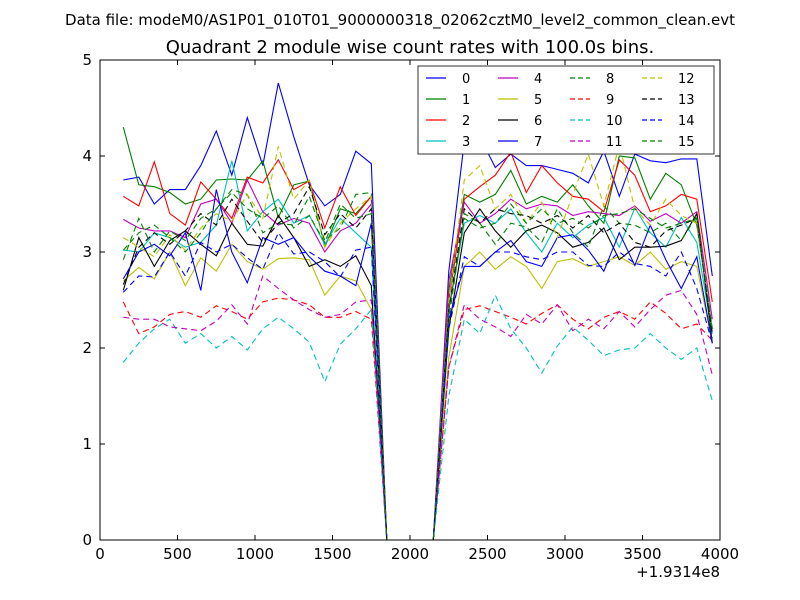 This screenshot has width=800, height=600. I want to click on legend-label-3: 3, so click(466, 142).